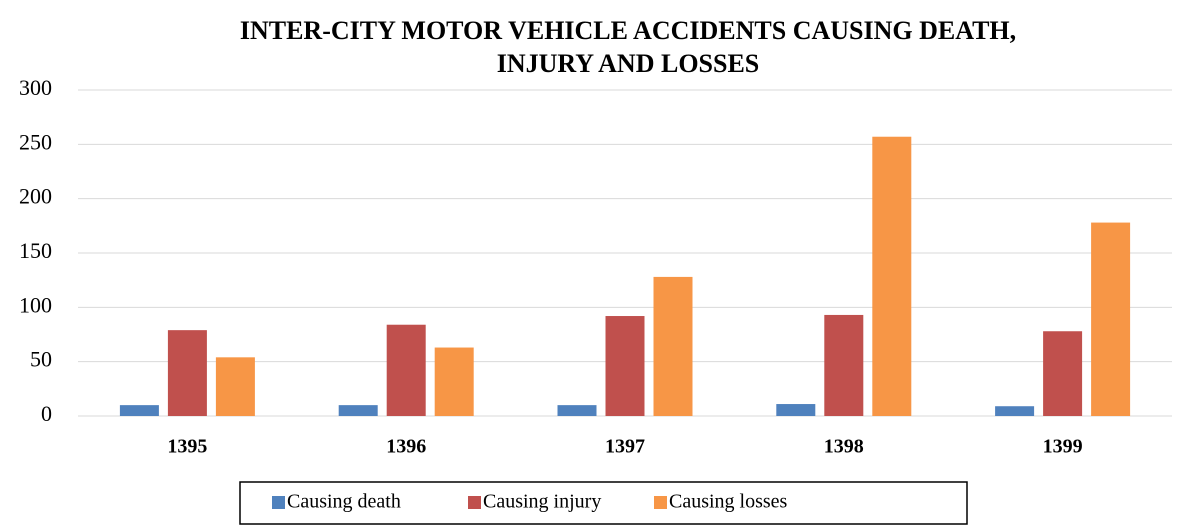 The width and height of the screenshot is (1187, 532). I want to click on y-tick-label: 50, so click(41, 359).